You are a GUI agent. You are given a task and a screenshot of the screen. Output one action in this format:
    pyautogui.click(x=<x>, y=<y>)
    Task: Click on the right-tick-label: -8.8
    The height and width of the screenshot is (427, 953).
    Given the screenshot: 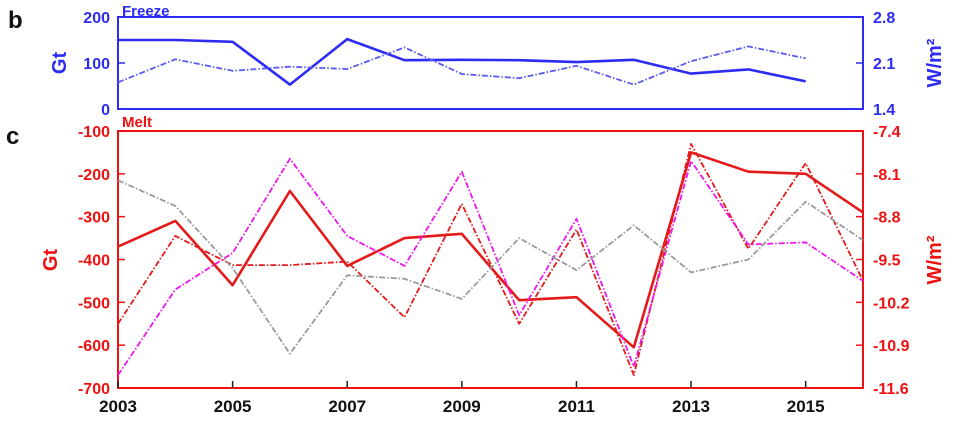 What is the action you would take?
    pyautogui.click(x=887, y=218)
    